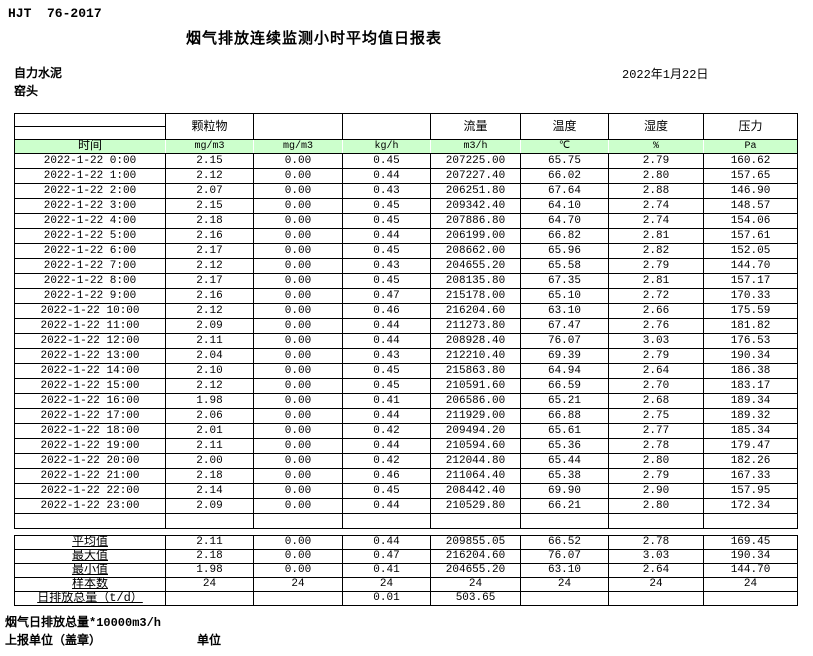  What do you see at coordinates (564, 296) in the screenshot?
I see `value-cell: 65.10` at bounding box center [564, 296].